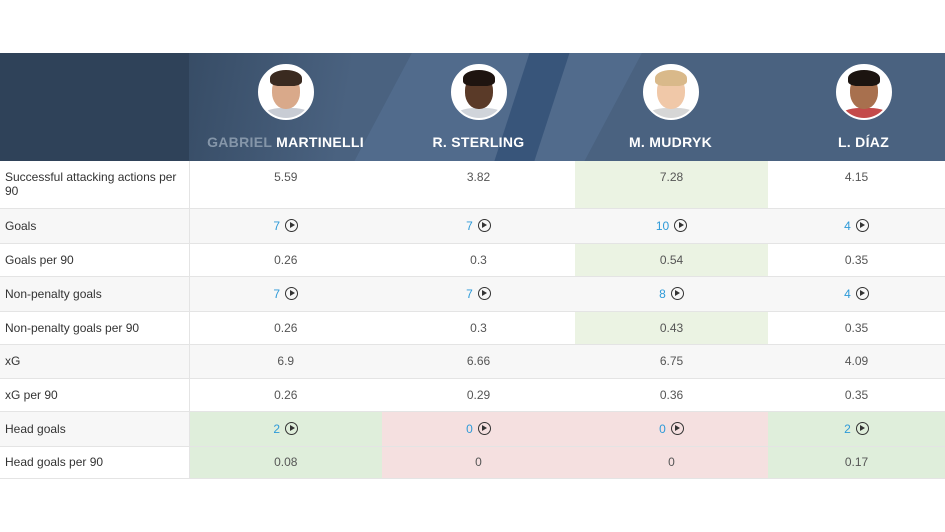  I want to click on stat-value: 0.54, so click(671, 260).